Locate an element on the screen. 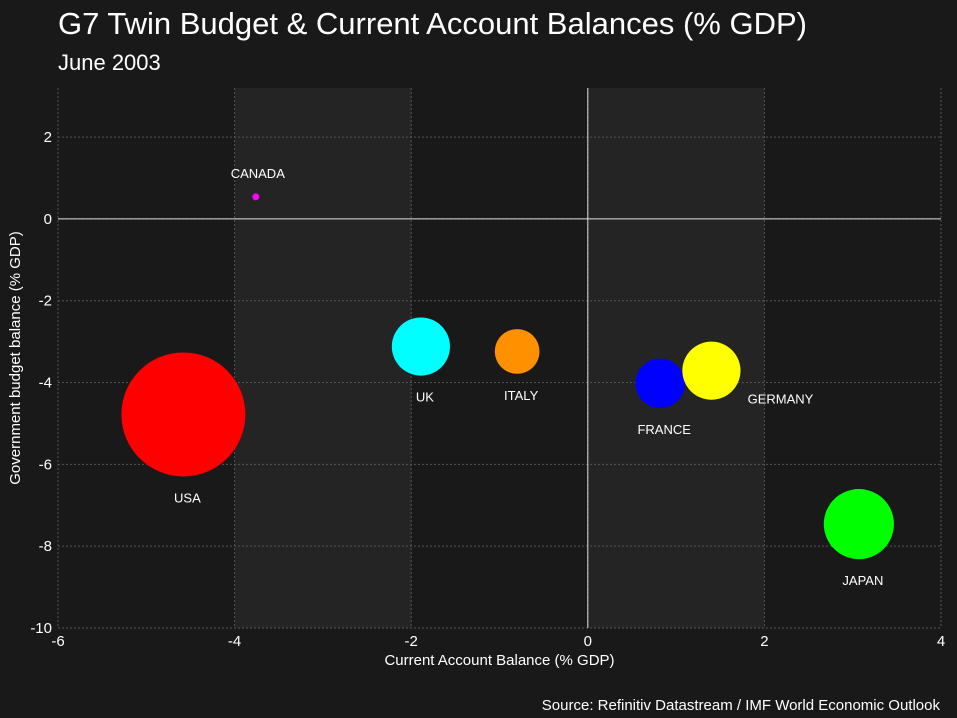 Image resolution: width=957 pixels, height=718 pixels. point-label-usa: USA is located at coordinates (187, 497).